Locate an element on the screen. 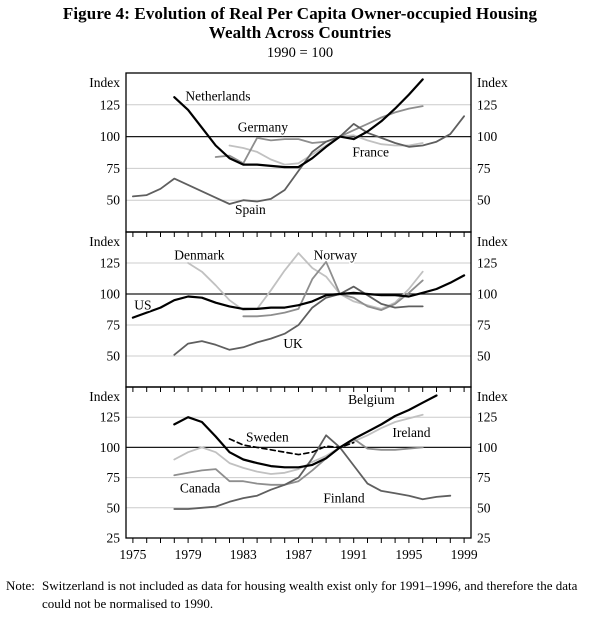 Image resolution: width=600 pixels, height=617 pixels. figure-subtitle: 1990 = 100 is located at coordinates (300, 53).